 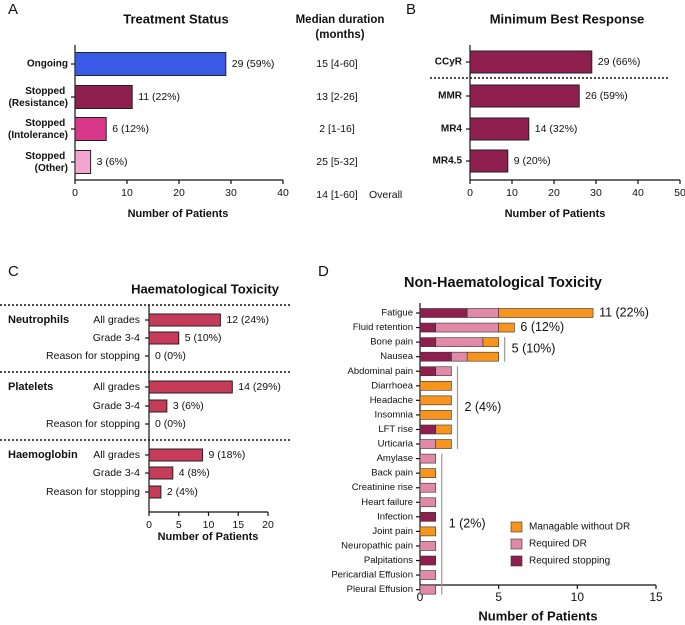 I want to click on value-label: 29 (66%), so click(x=619, y=62).